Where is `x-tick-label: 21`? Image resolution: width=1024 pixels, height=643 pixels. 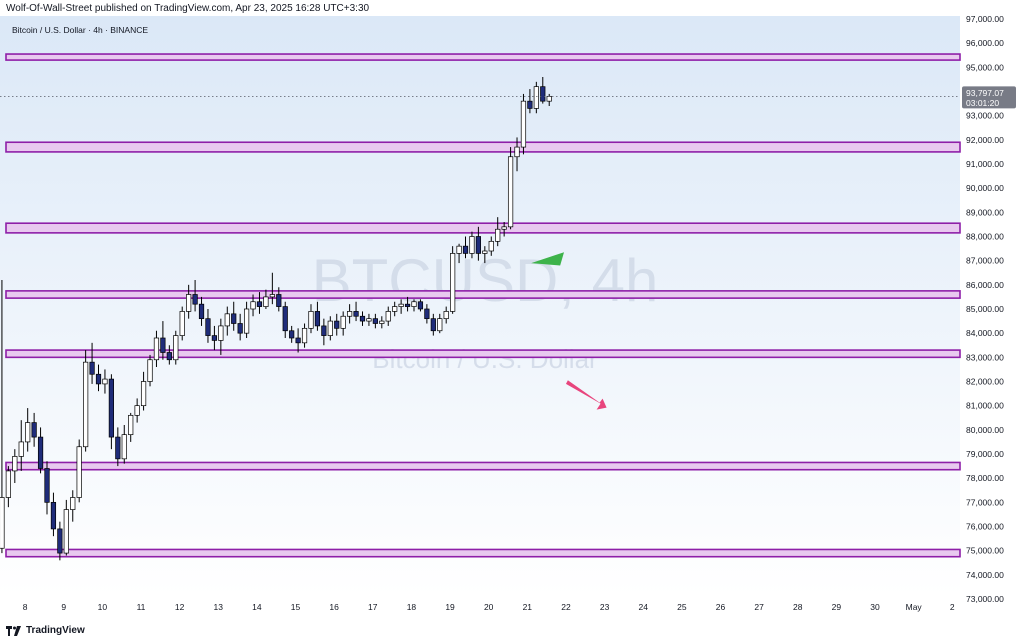
x-tick-label: 21 is located at coordinates (528, 607).